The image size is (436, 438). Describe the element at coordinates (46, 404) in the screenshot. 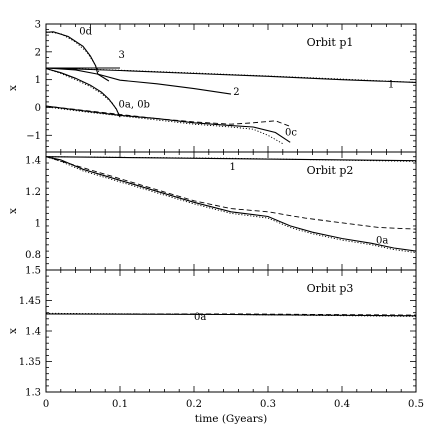

I see `x-tick-label: 0` at that location.